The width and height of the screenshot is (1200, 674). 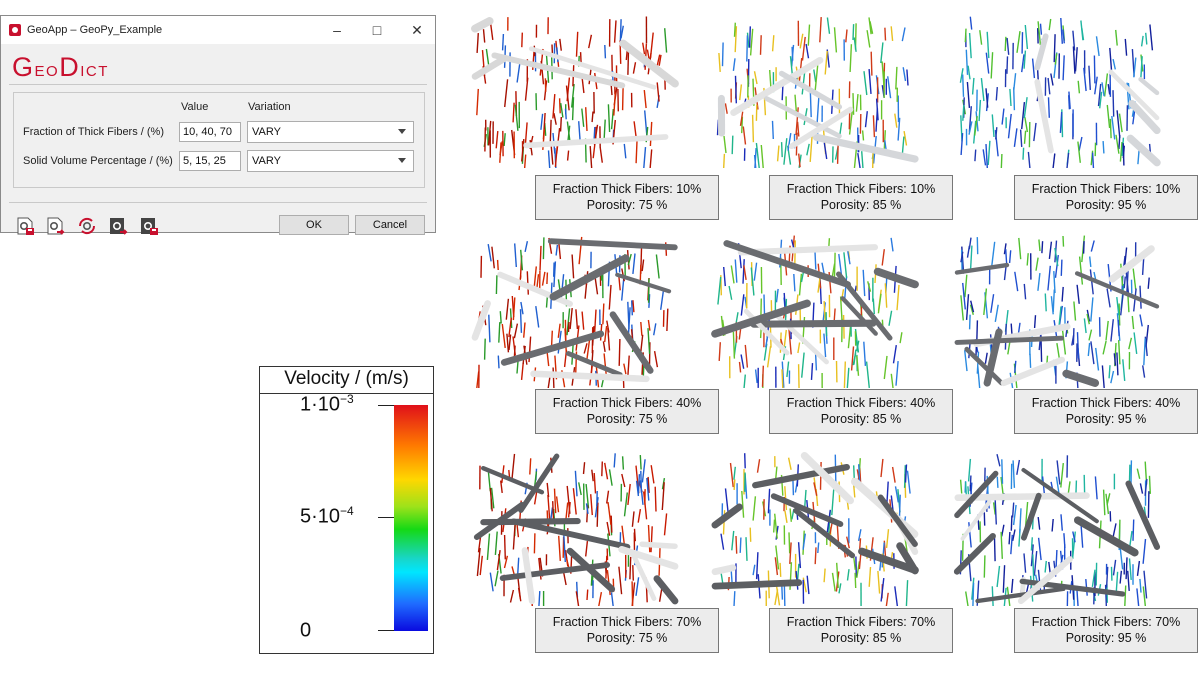 What do you see at coordinates (411, 518) in the screenshot?
I see `color-gradient` at bounding box center [411, 518].